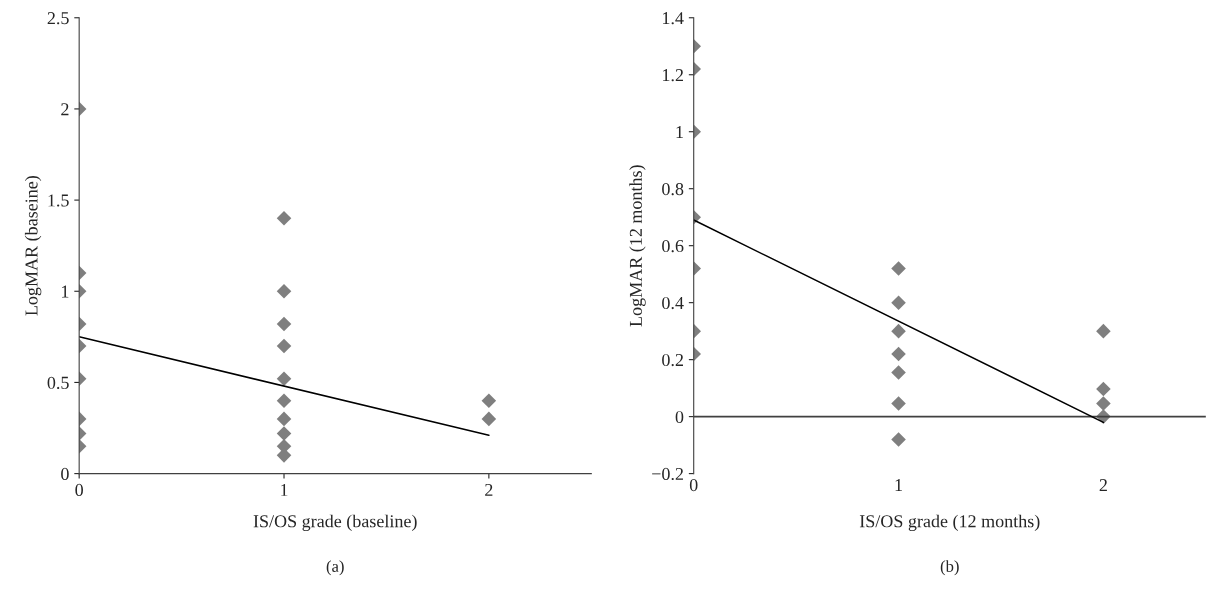 This screenshot has height=592, width=1218. I want to click on y-tick-label: 0.2, so click(672, 360).